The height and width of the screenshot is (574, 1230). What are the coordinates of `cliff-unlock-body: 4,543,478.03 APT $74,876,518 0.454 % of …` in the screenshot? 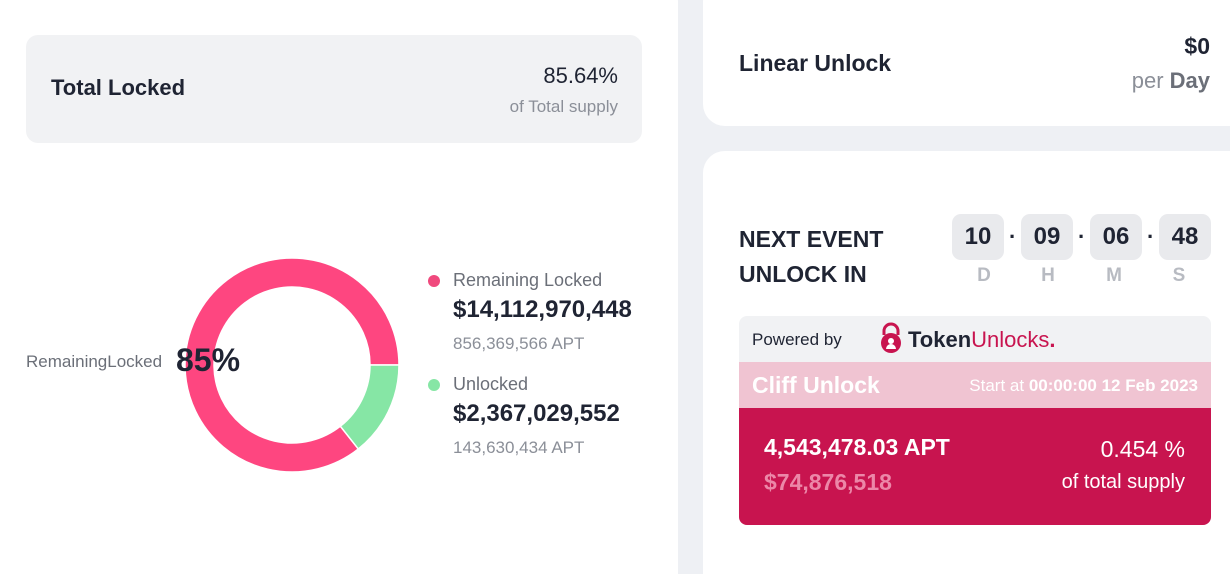 It's located at (975, 466).